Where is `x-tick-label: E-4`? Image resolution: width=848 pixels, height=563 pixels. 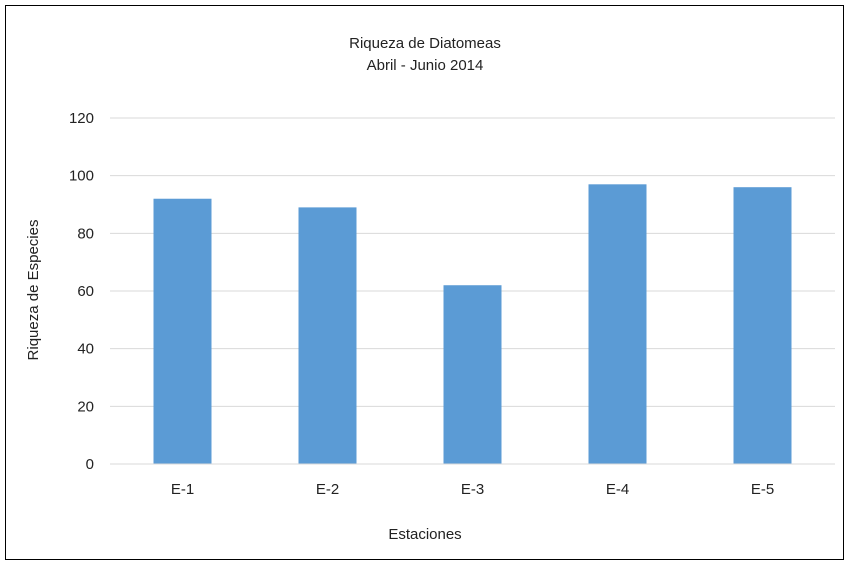
x-tick-label: E-4 is located at coordinates (617, 489).